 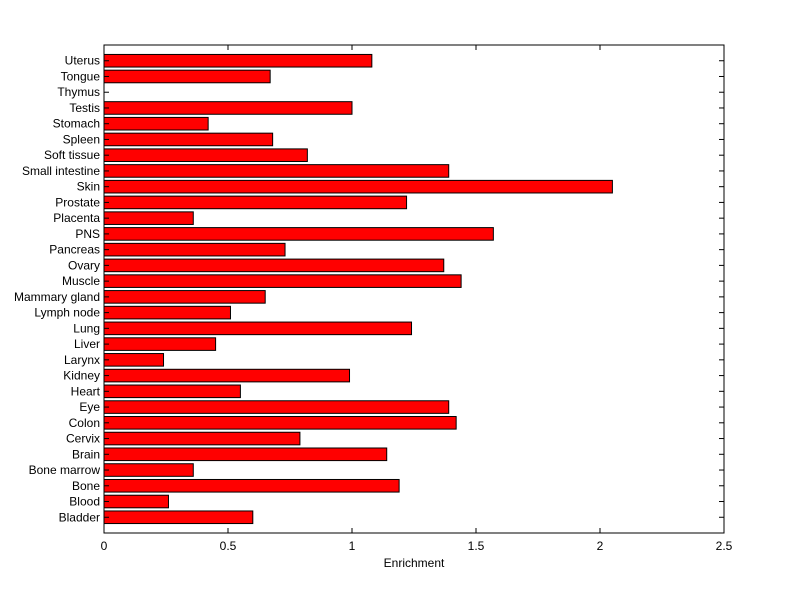 What do you see at coordinates (67, 313) in the screenshot?
I see `y-tick-label: Lymph node` at bounding box center [67, 313].